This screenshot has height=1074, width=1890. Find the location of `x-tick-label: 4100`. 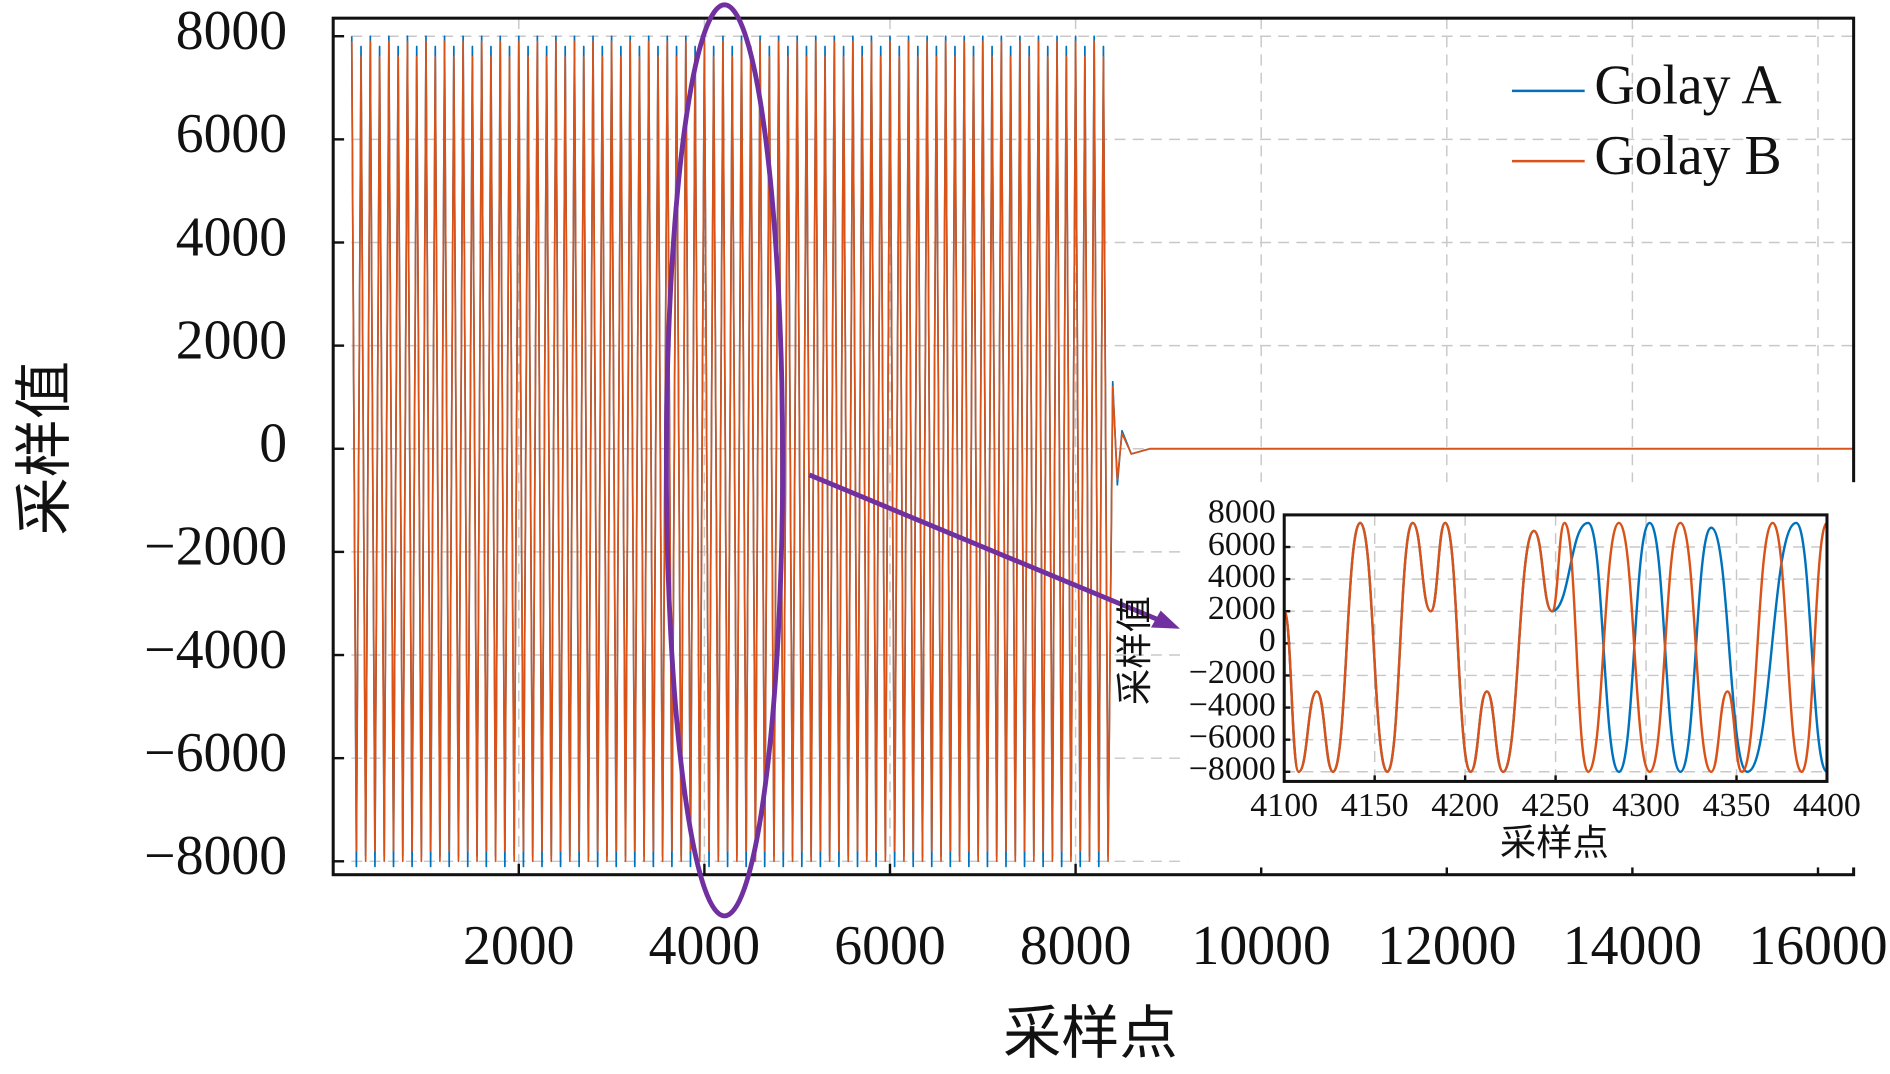

x-tick-label: 4100 is located at coordinates (1284, 805).